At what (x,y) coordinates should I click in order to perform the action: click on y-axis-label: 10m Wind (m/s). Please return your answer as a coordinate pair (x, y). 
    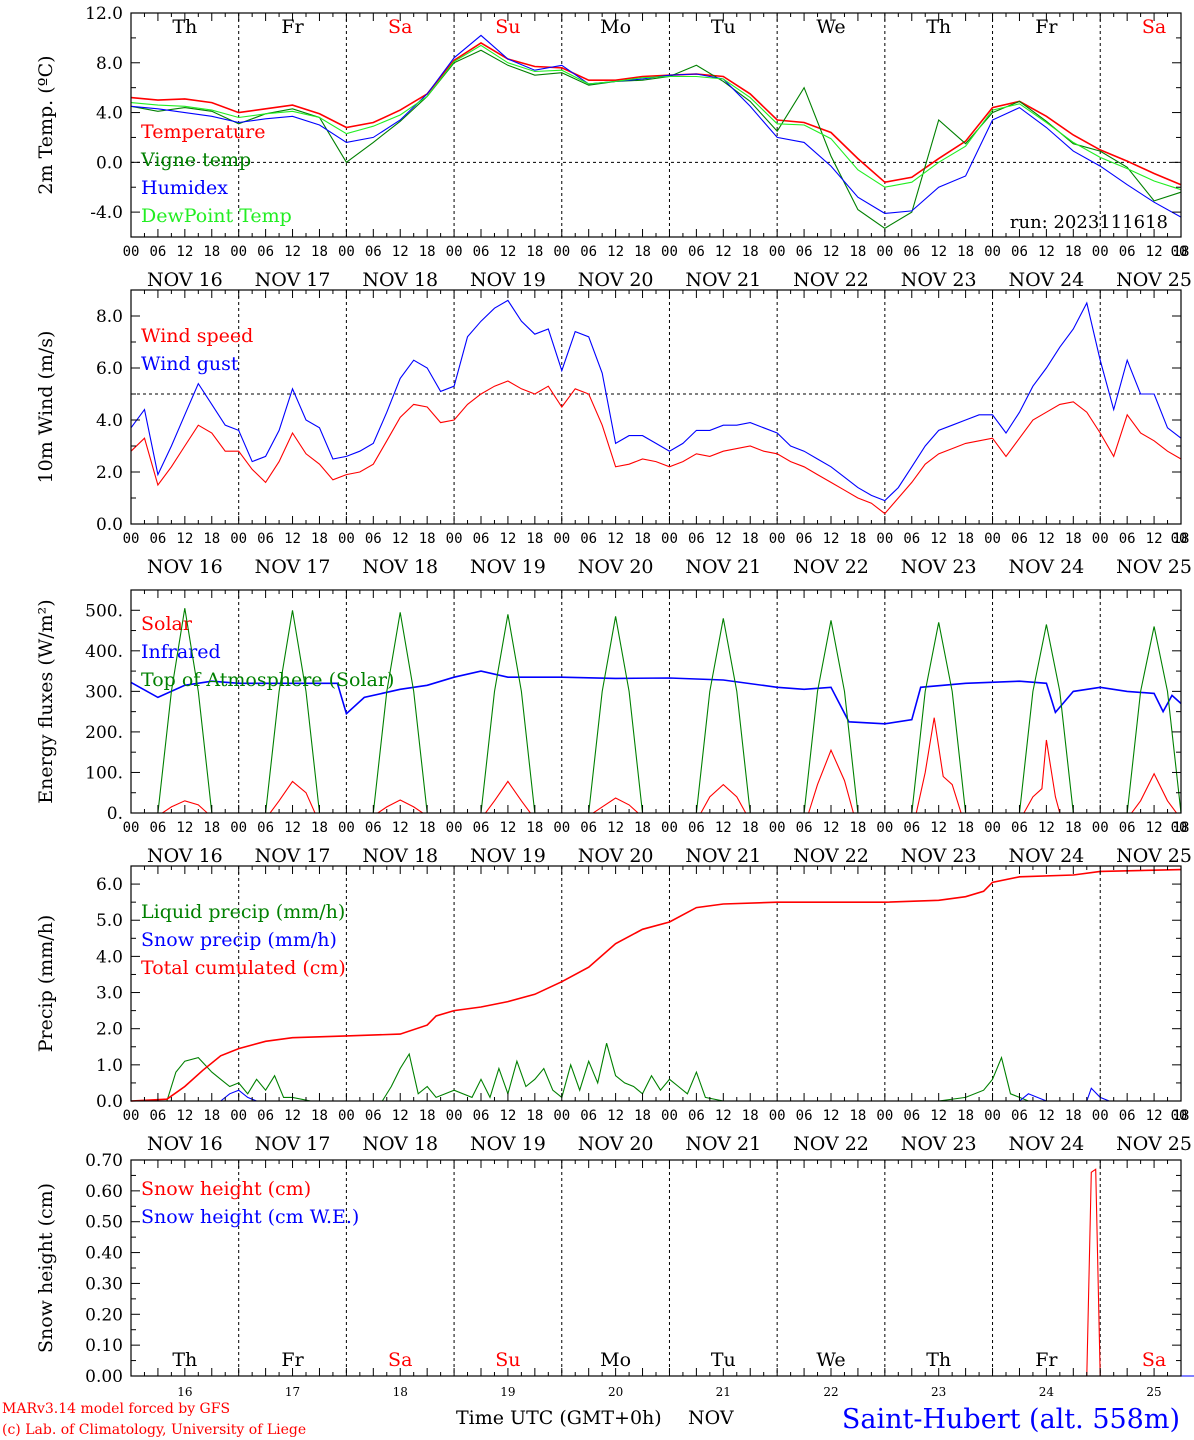
    Looking at the image, I should click on (46, 407).